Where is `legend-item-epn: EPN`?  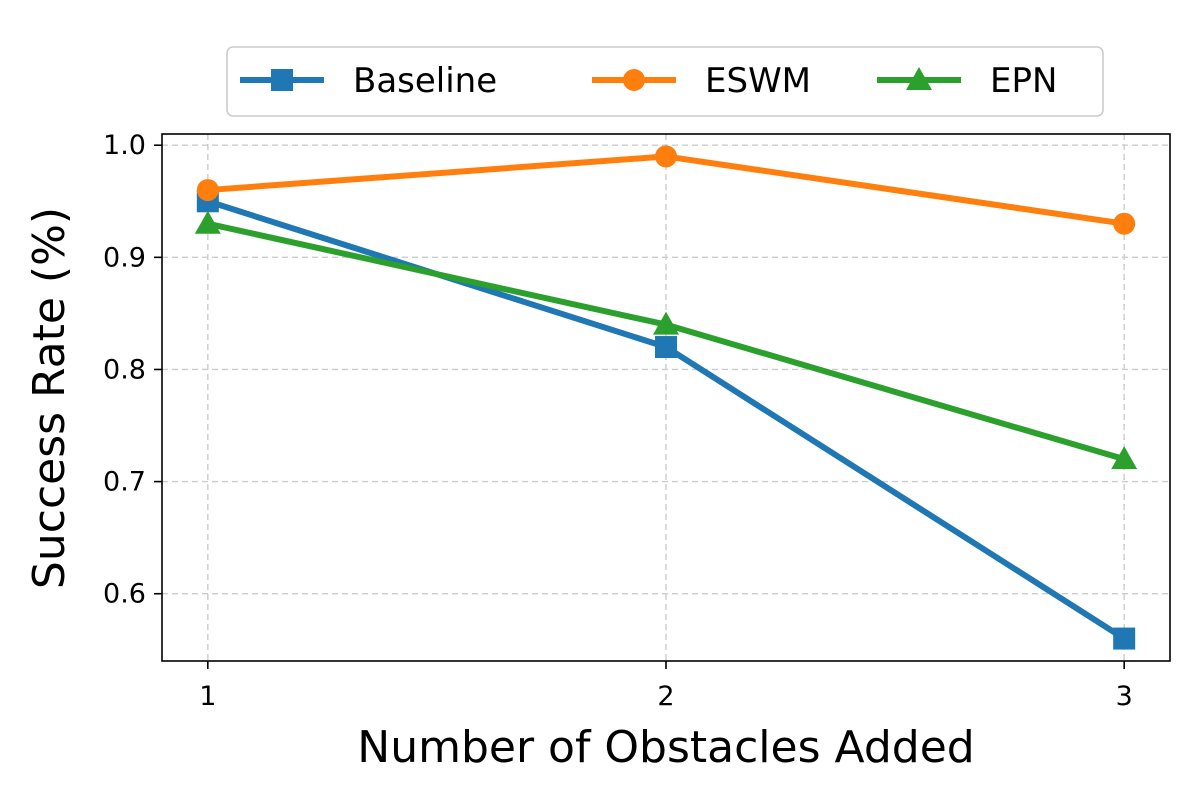
legend-item-epn: EPN is located at coordinates (967, 81).